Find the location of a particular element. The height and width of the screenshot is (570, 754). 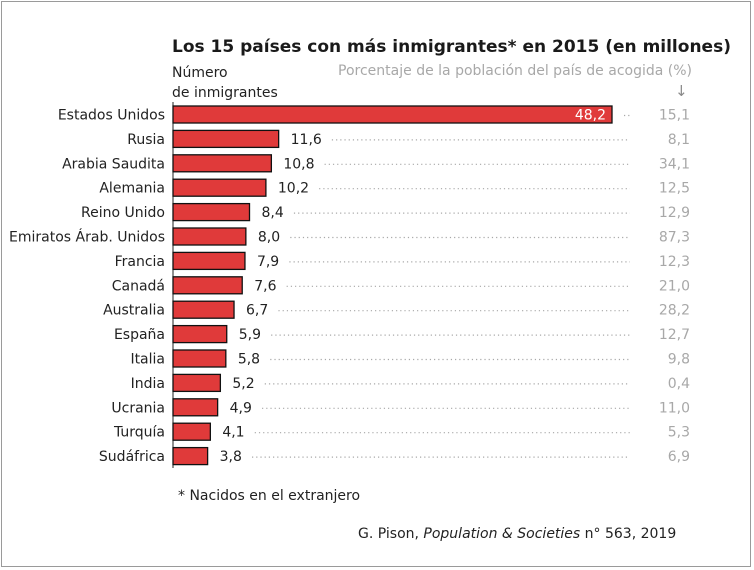

source-rest: n° 563, 2019 is located at coordinates (628, 534).